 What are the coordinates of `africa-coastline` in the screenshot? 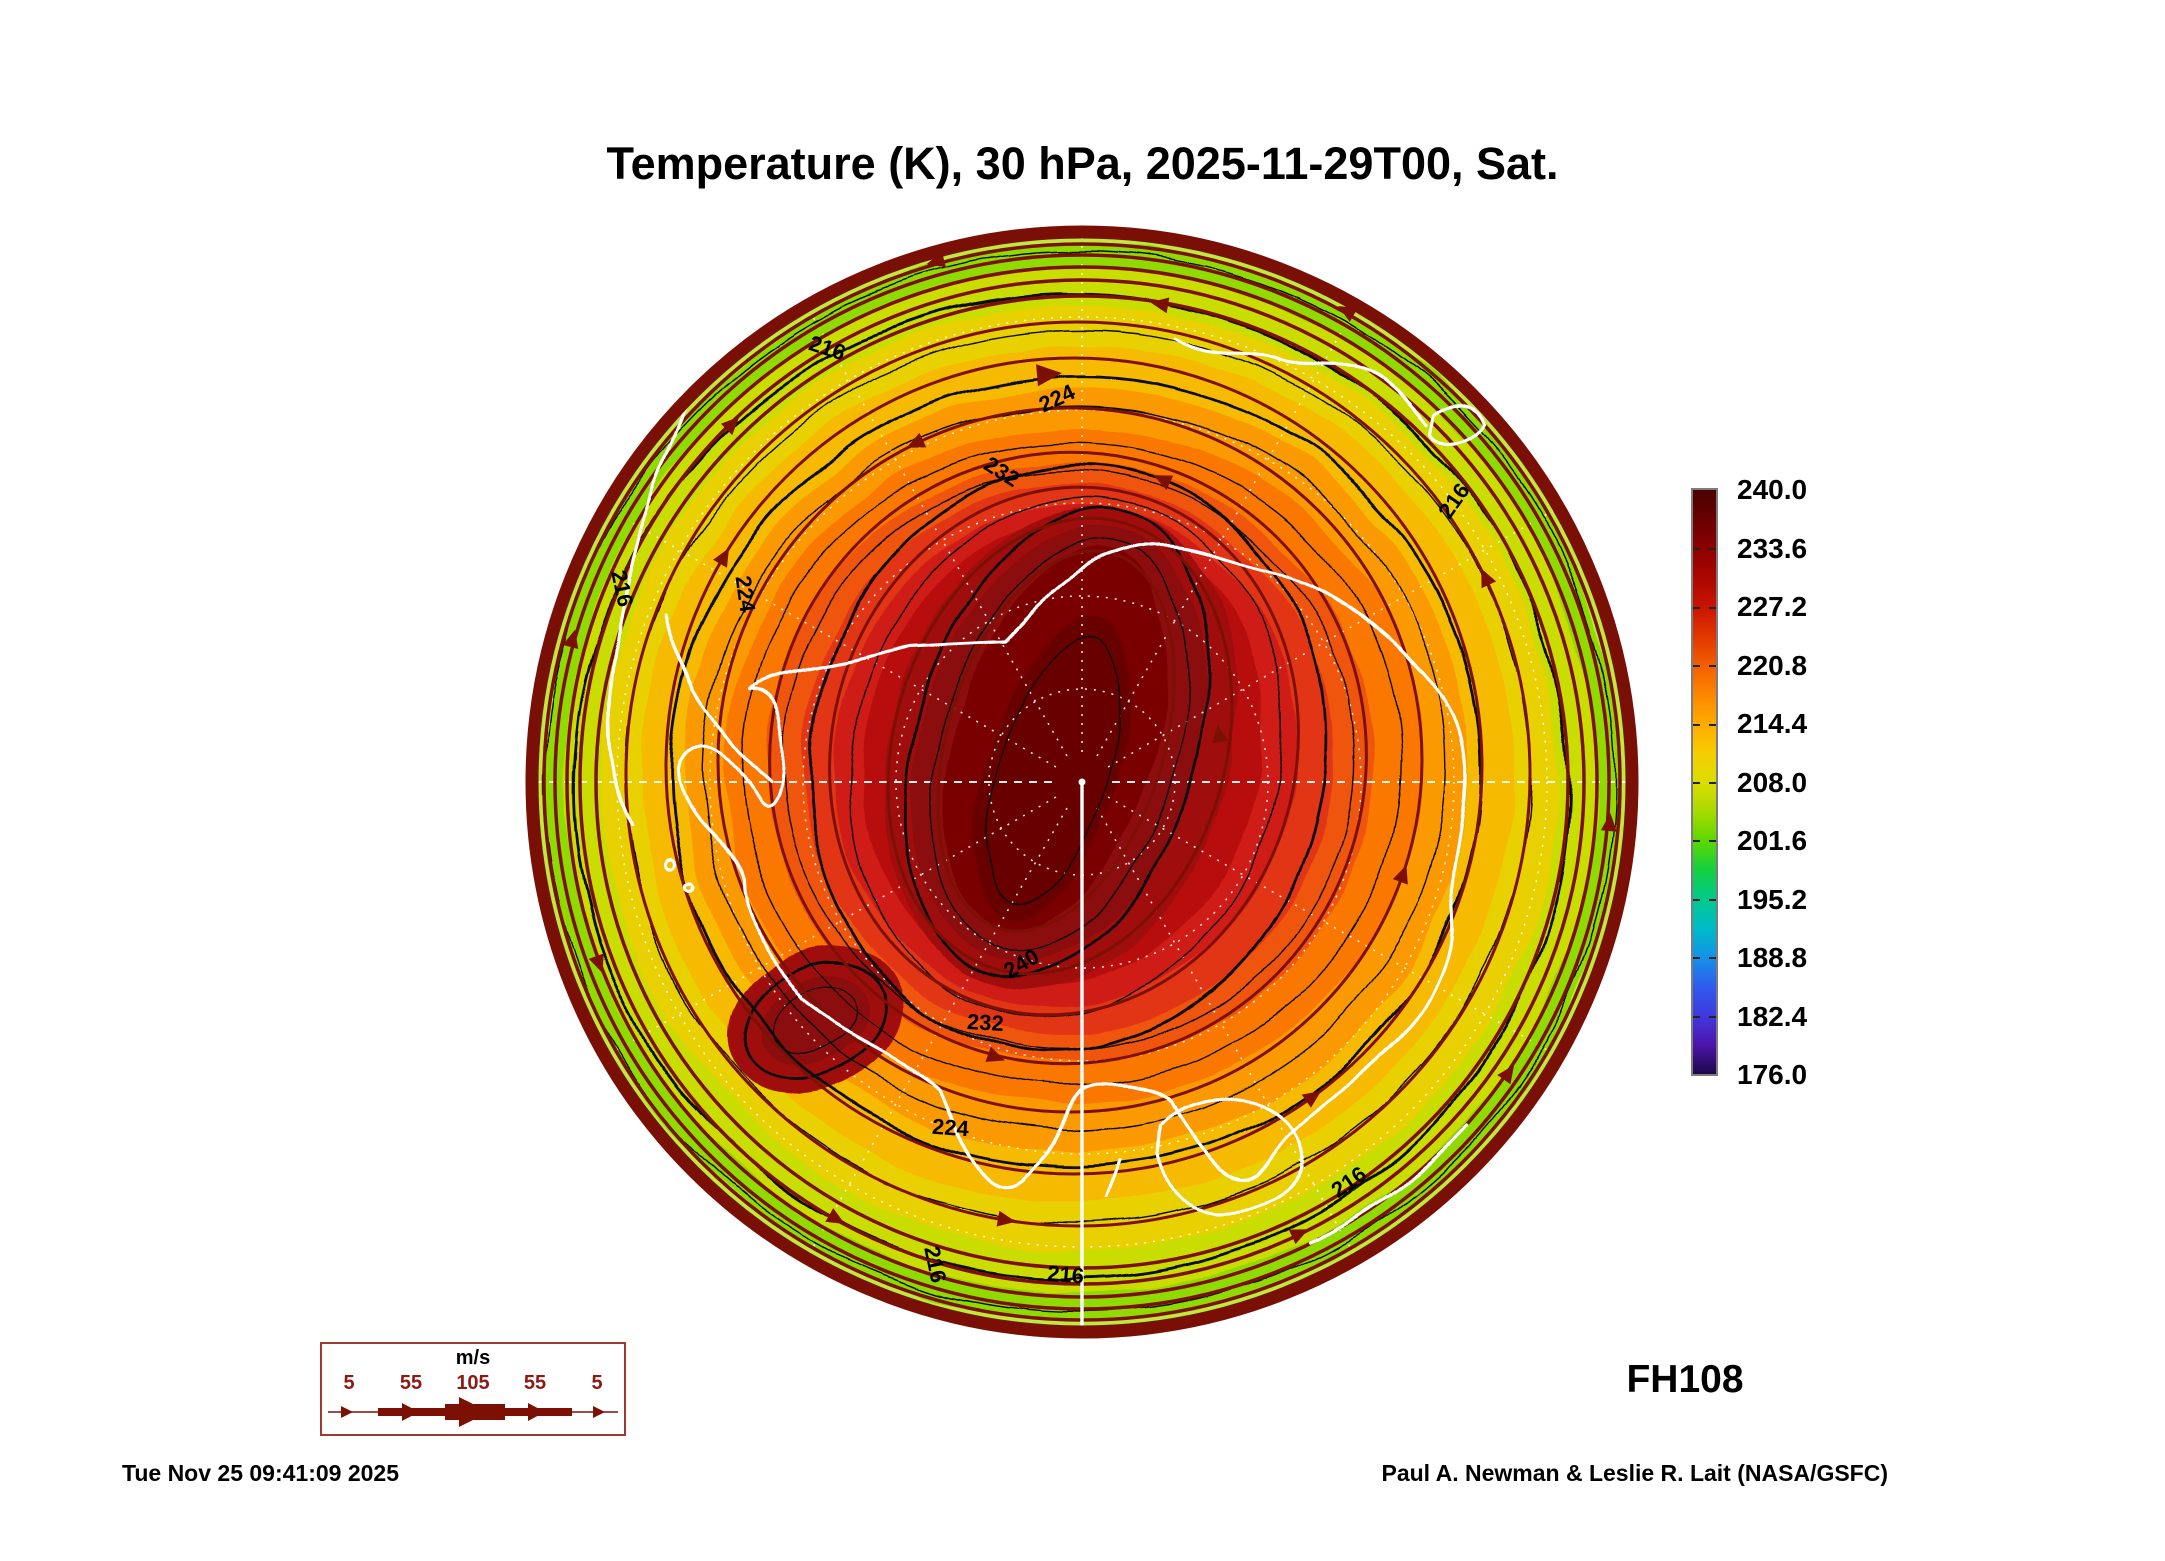 It's located at (1301, 381).